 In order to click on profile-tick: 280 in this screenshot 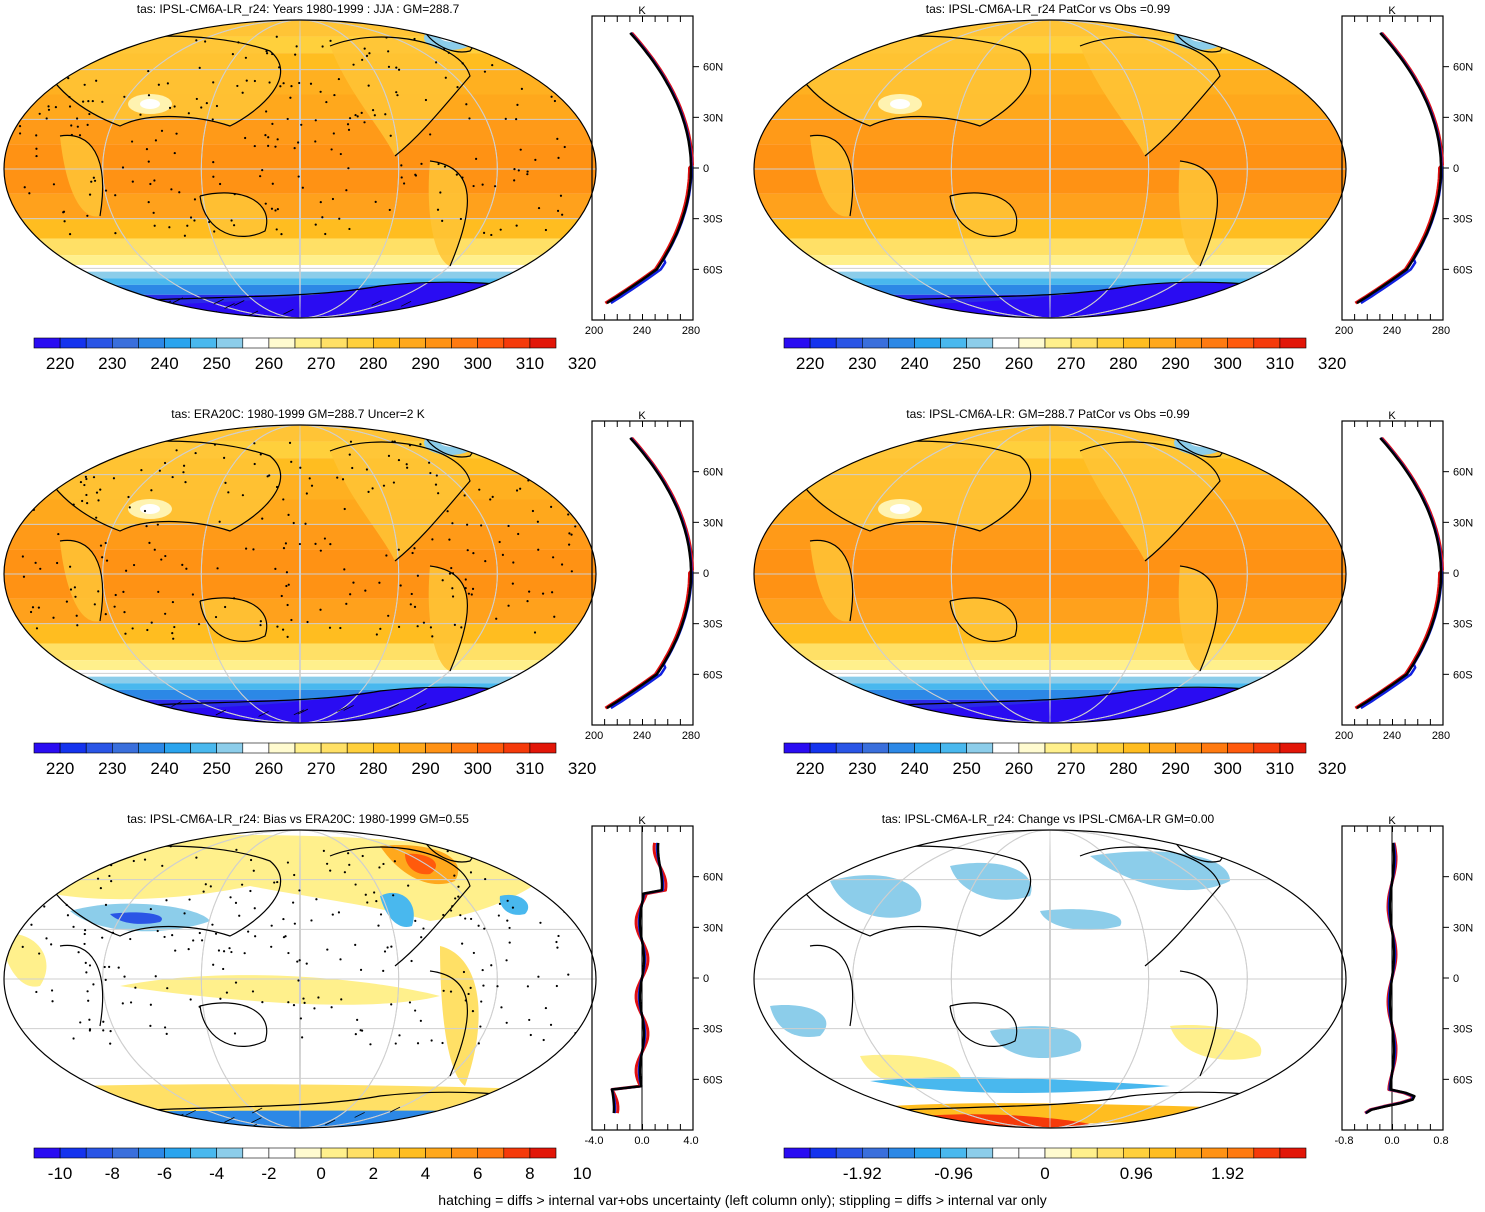, I will do `click(691, 736)`.